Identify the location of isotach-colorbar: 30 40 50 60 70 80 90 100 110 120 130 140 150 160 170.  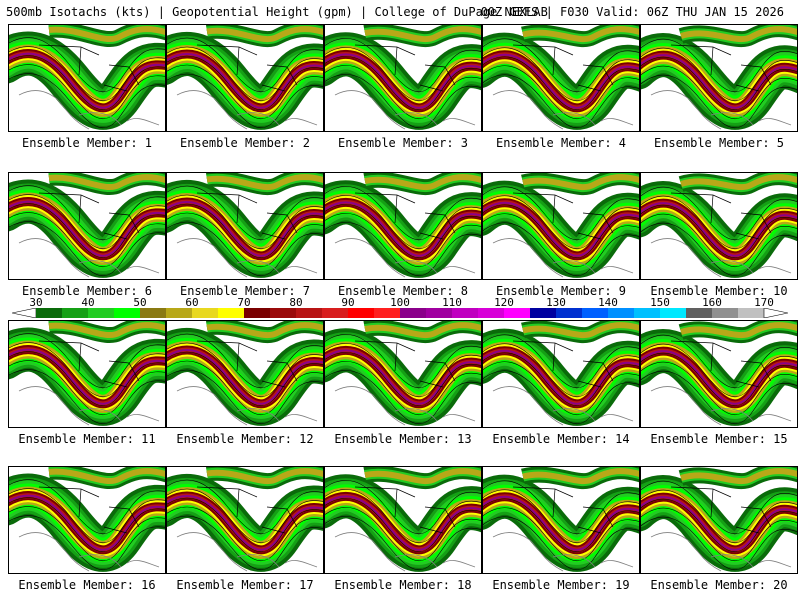
(400, 307).